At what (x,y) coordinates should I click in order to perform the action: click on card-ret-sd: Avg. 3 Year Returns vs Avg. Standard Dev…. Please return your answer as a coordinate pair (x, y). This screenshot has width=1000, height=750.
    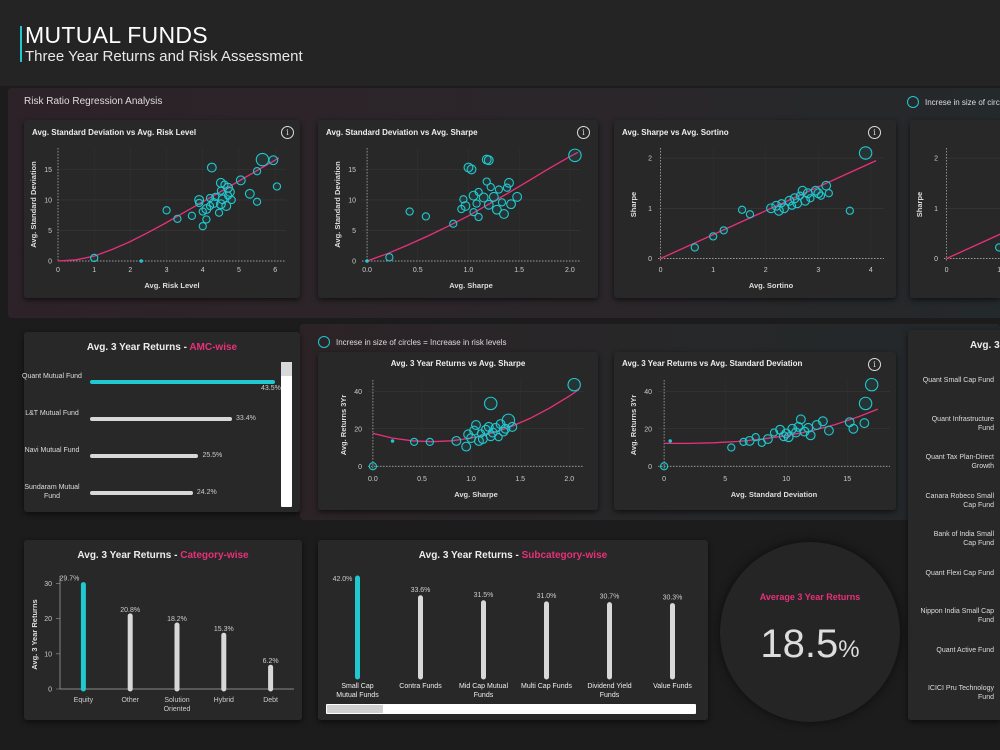
    Looking at the image, I should click on (755, 431).